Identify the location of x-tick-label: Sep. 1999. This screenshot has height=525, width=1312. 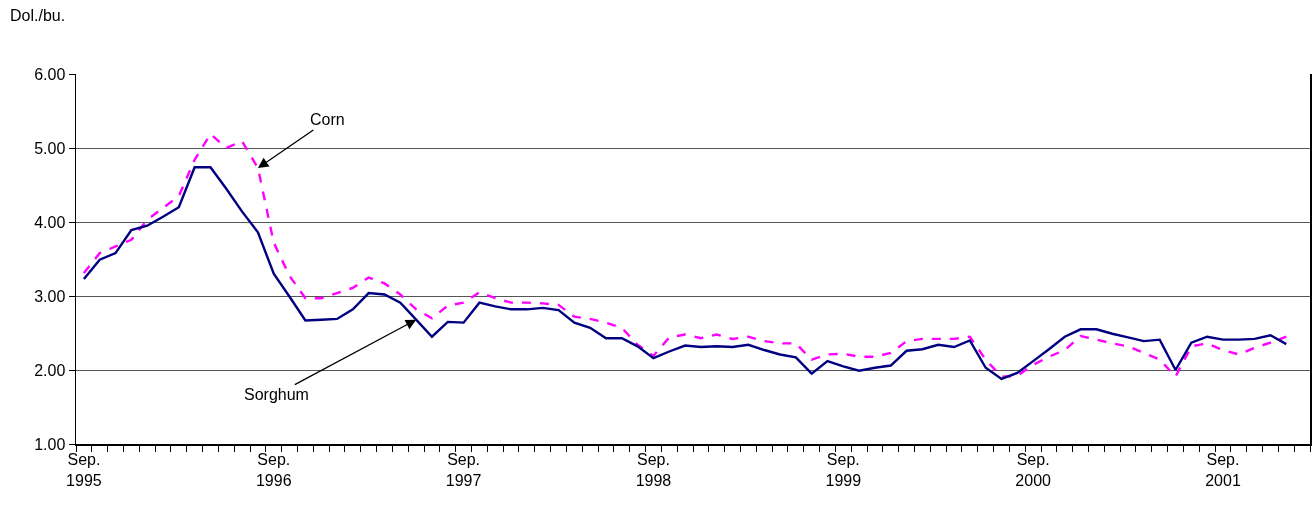
(843, 469).